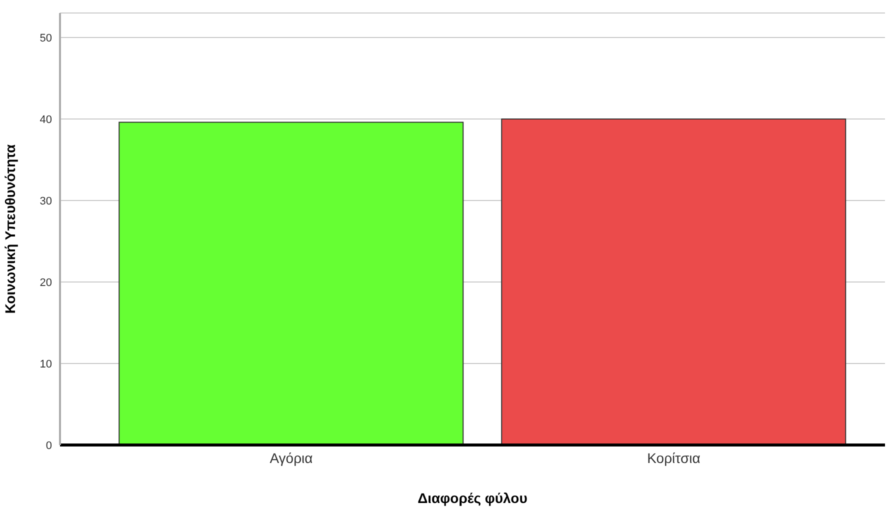 The height and width of the screenshot is (507, 890). What do you see at coordinates (46, 201) in the screenshot?
I see `y-tick-label: 30` at bounding box center [46, 201].